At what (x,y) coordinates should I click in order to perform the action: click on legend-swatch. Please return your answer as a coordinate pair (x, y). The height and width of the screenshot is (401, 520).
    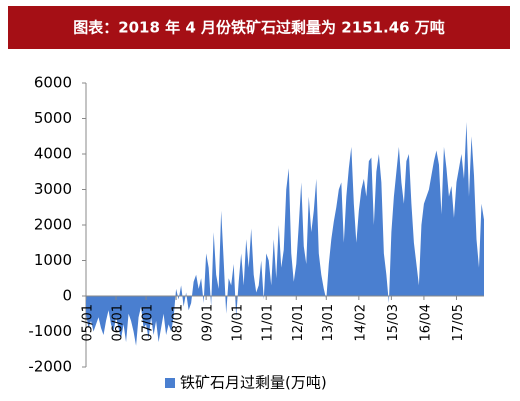
    Looking at the image, I should click on (170, 383).